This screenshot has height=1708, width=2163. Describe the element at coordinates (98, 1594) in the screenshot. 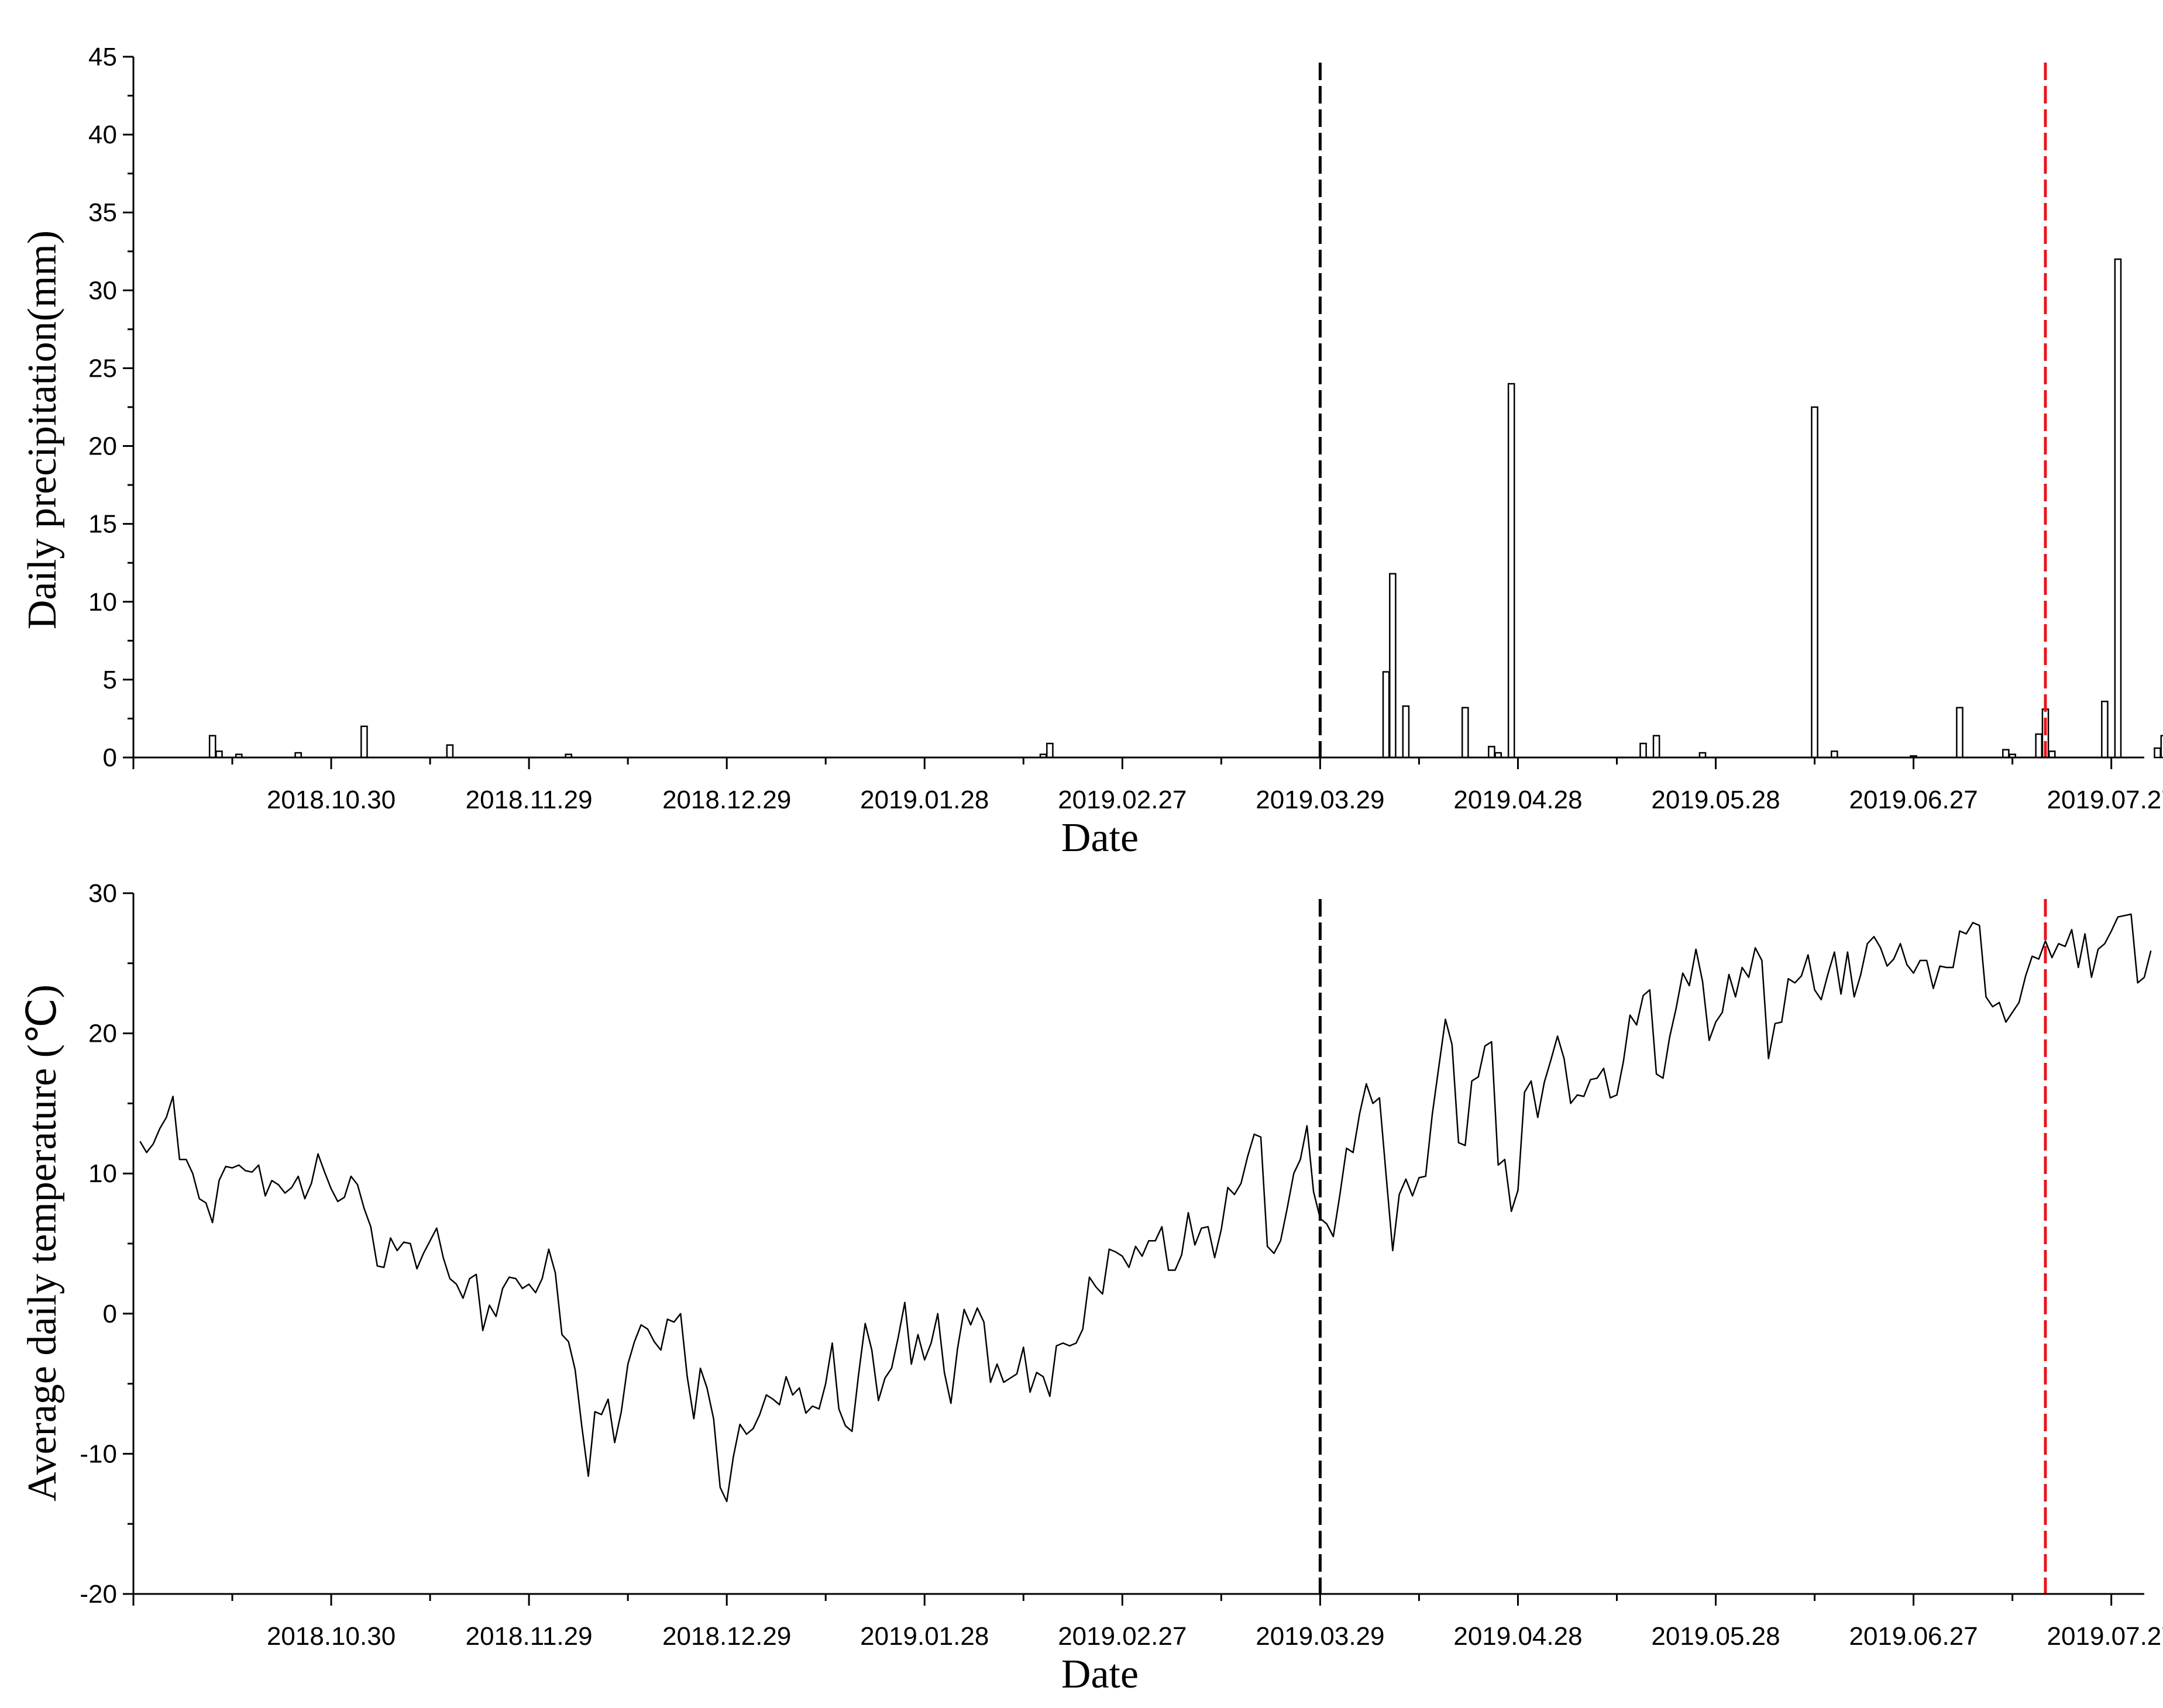

I see `y-tick-label: -20` at that location.